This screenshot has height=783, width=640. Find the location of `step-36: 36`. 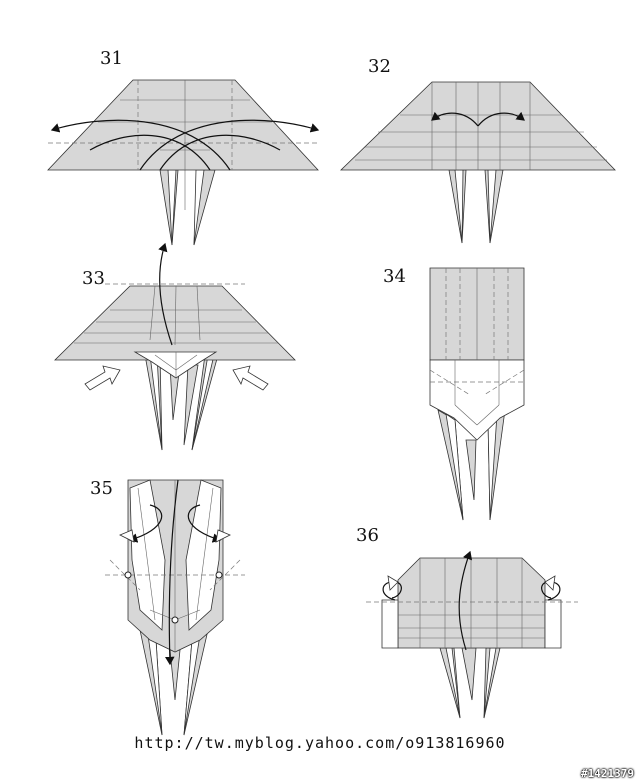

step-36: 36 is located at coordinates (467, 622).